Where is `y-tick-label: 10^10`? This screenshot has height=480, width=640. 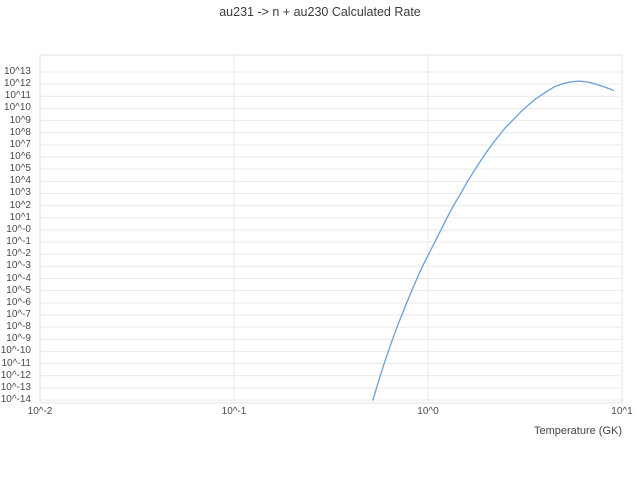 y-tick-label: 10^10 is located at coordinates (17, 108).